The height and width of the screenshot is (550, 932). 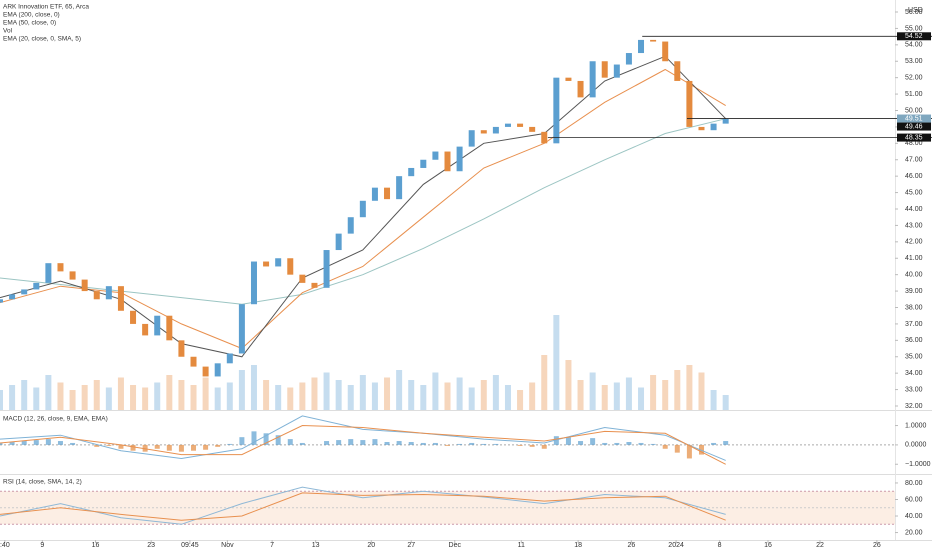 What do you see at coordinates (914, 176) in the screenshot?
I see `y-tick-label: 46.00` at bounding box center [914, 176].